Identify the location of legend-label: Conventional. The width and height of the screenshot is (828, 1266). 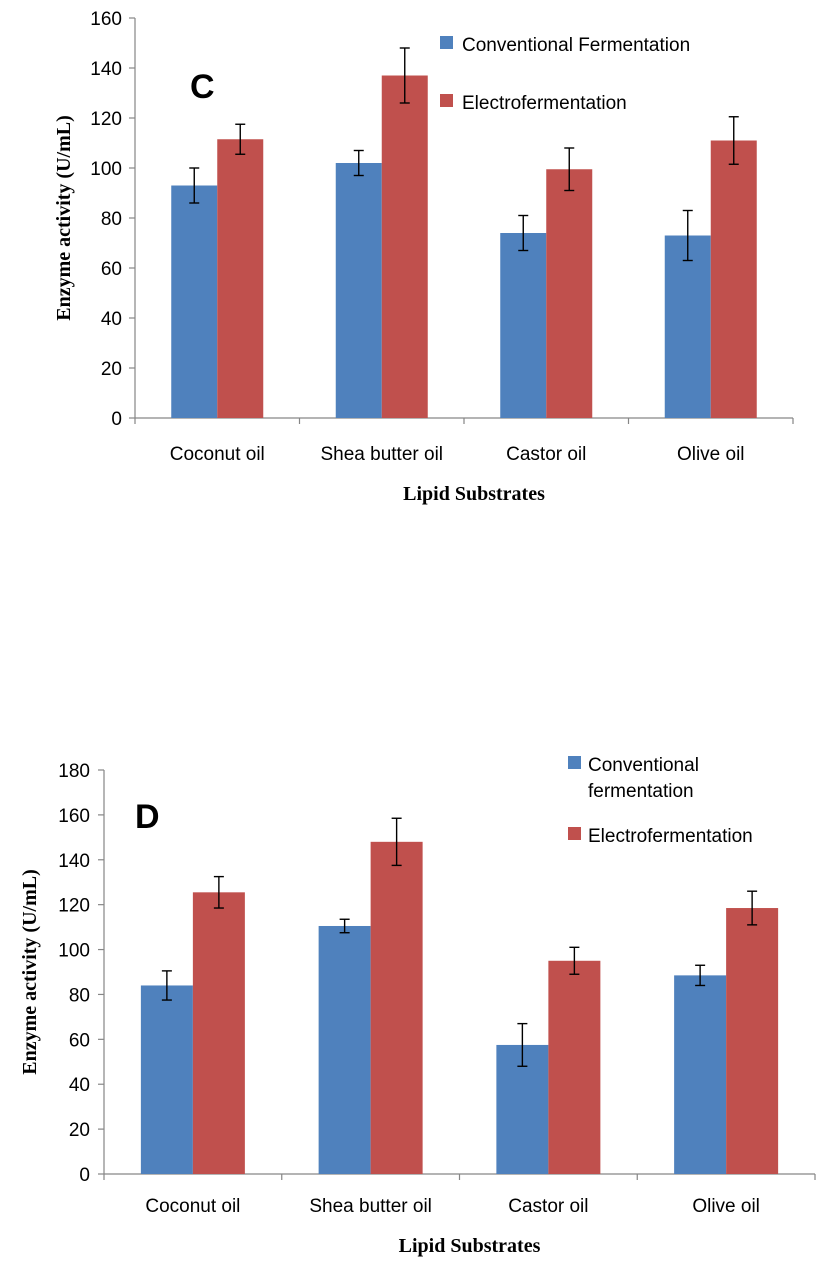
(643, 765).